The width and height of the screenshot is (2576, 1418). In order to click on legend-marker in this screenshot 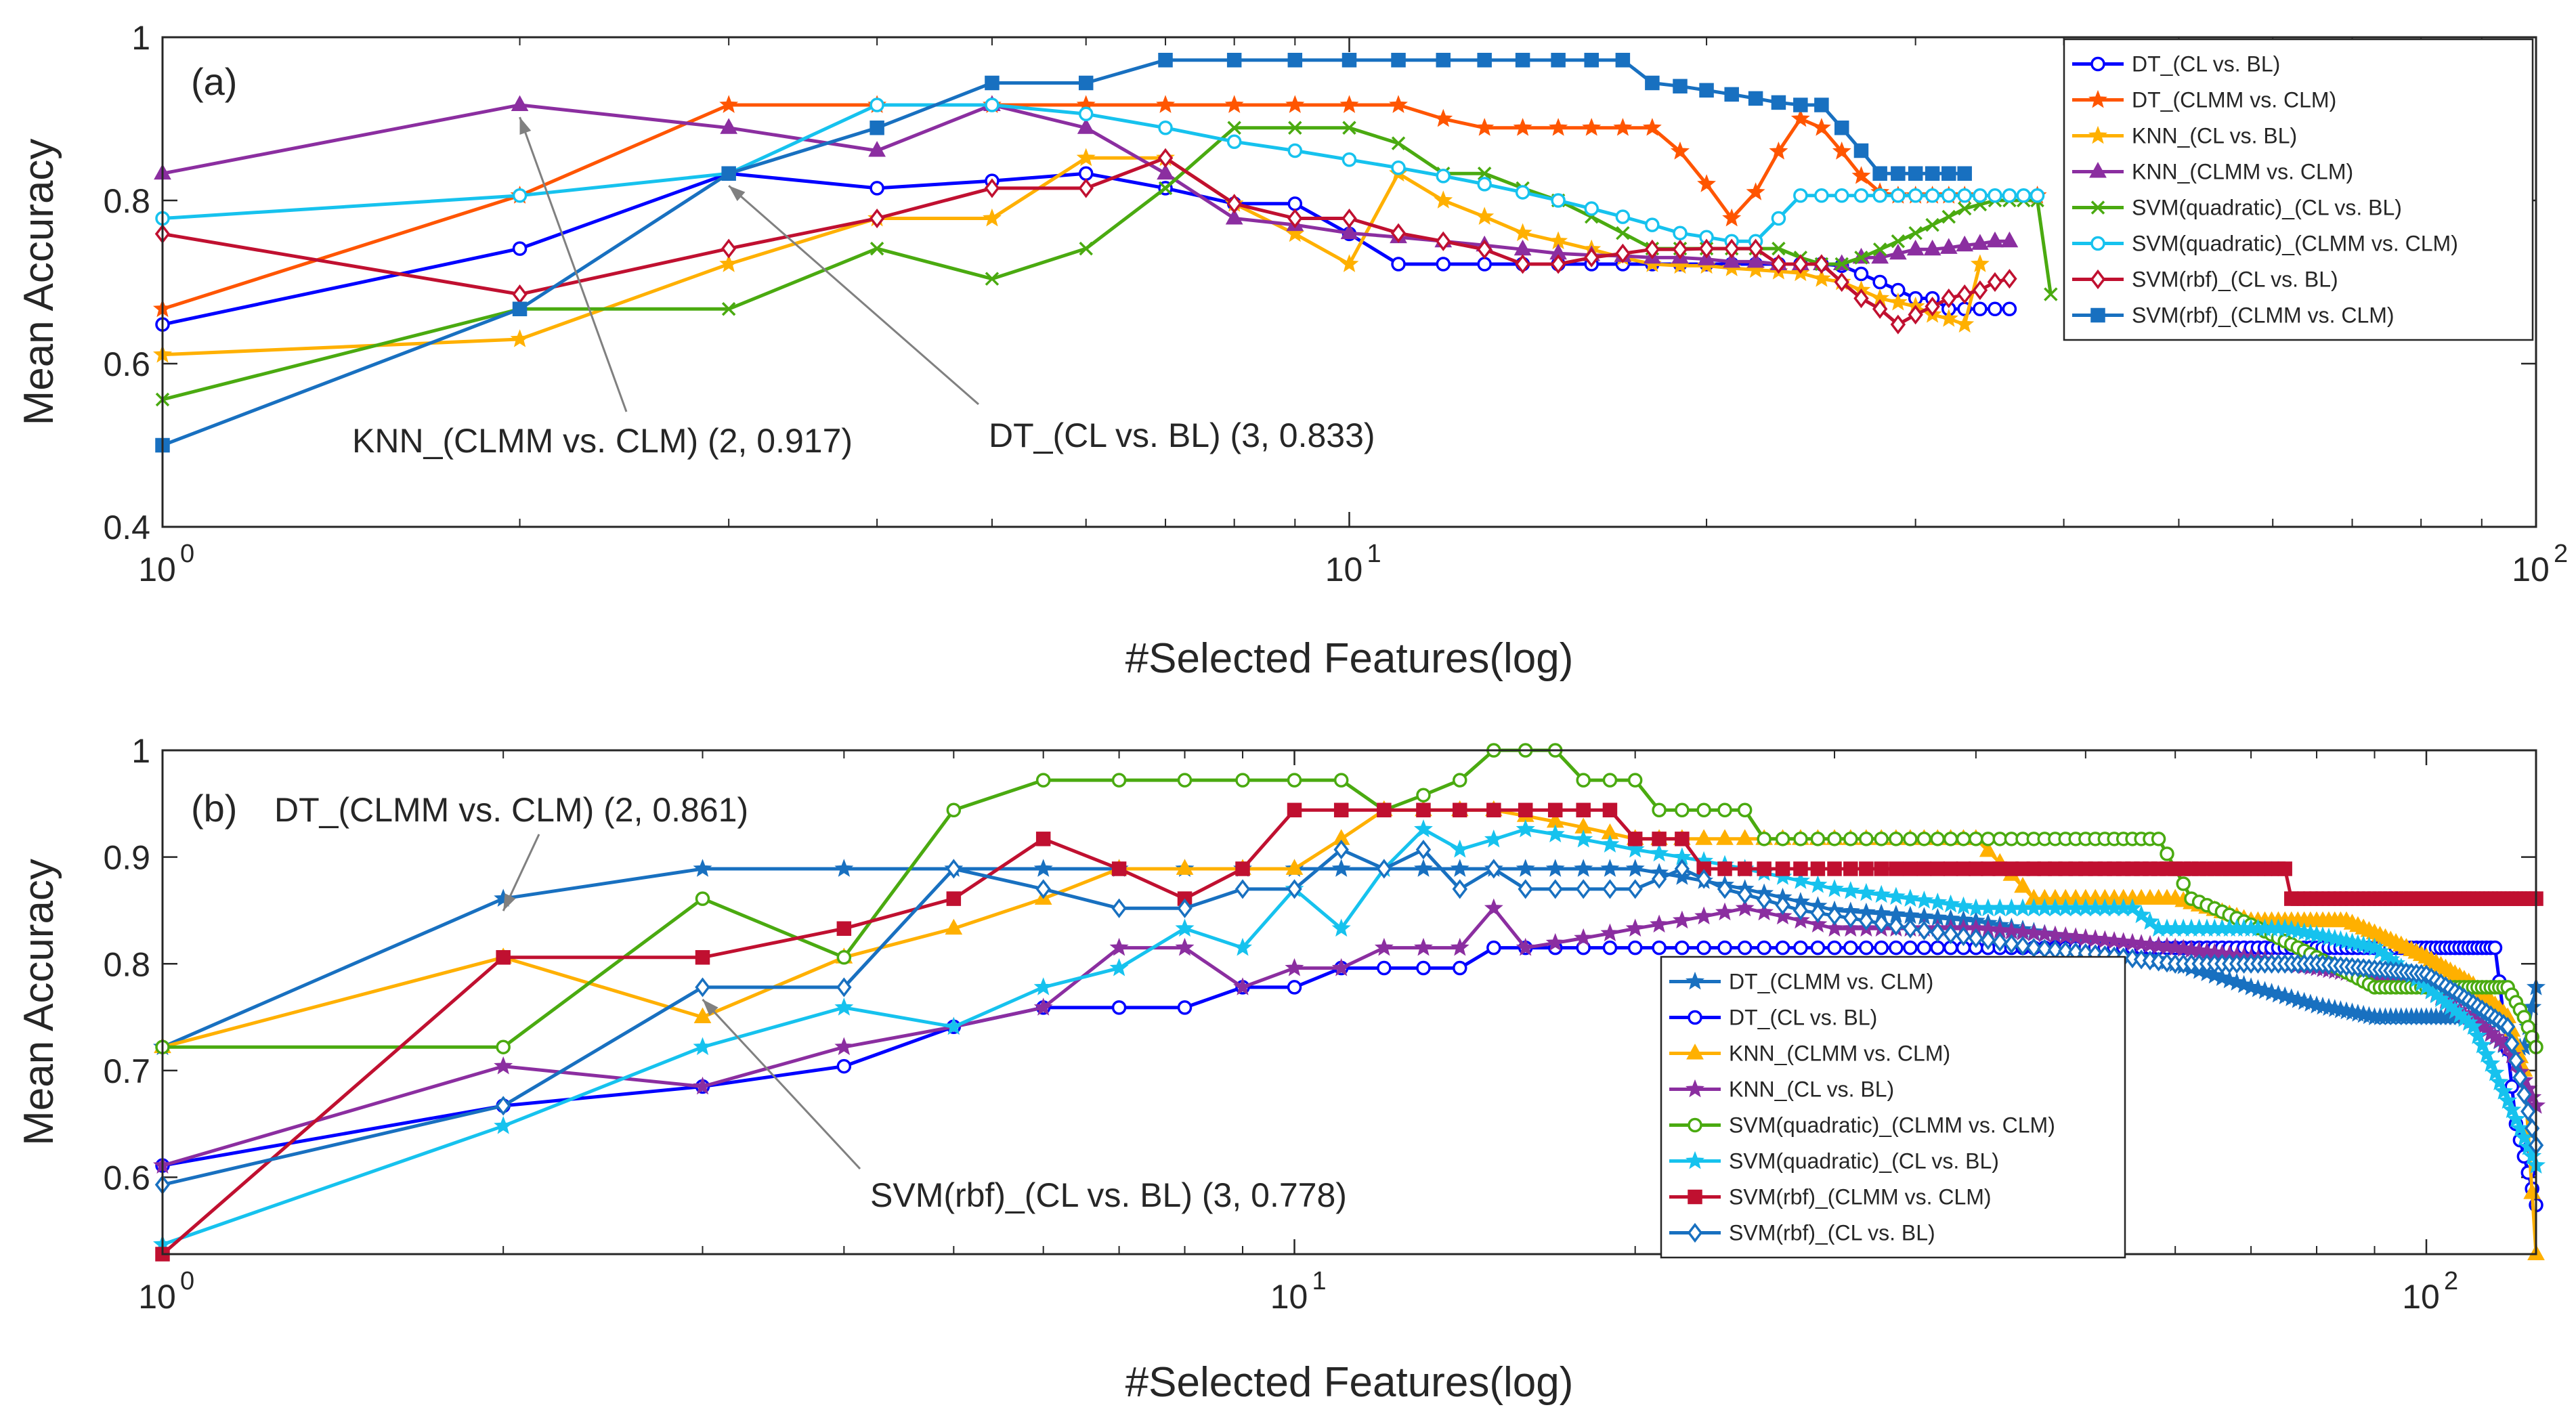, I will do `click(1695, 980)`.